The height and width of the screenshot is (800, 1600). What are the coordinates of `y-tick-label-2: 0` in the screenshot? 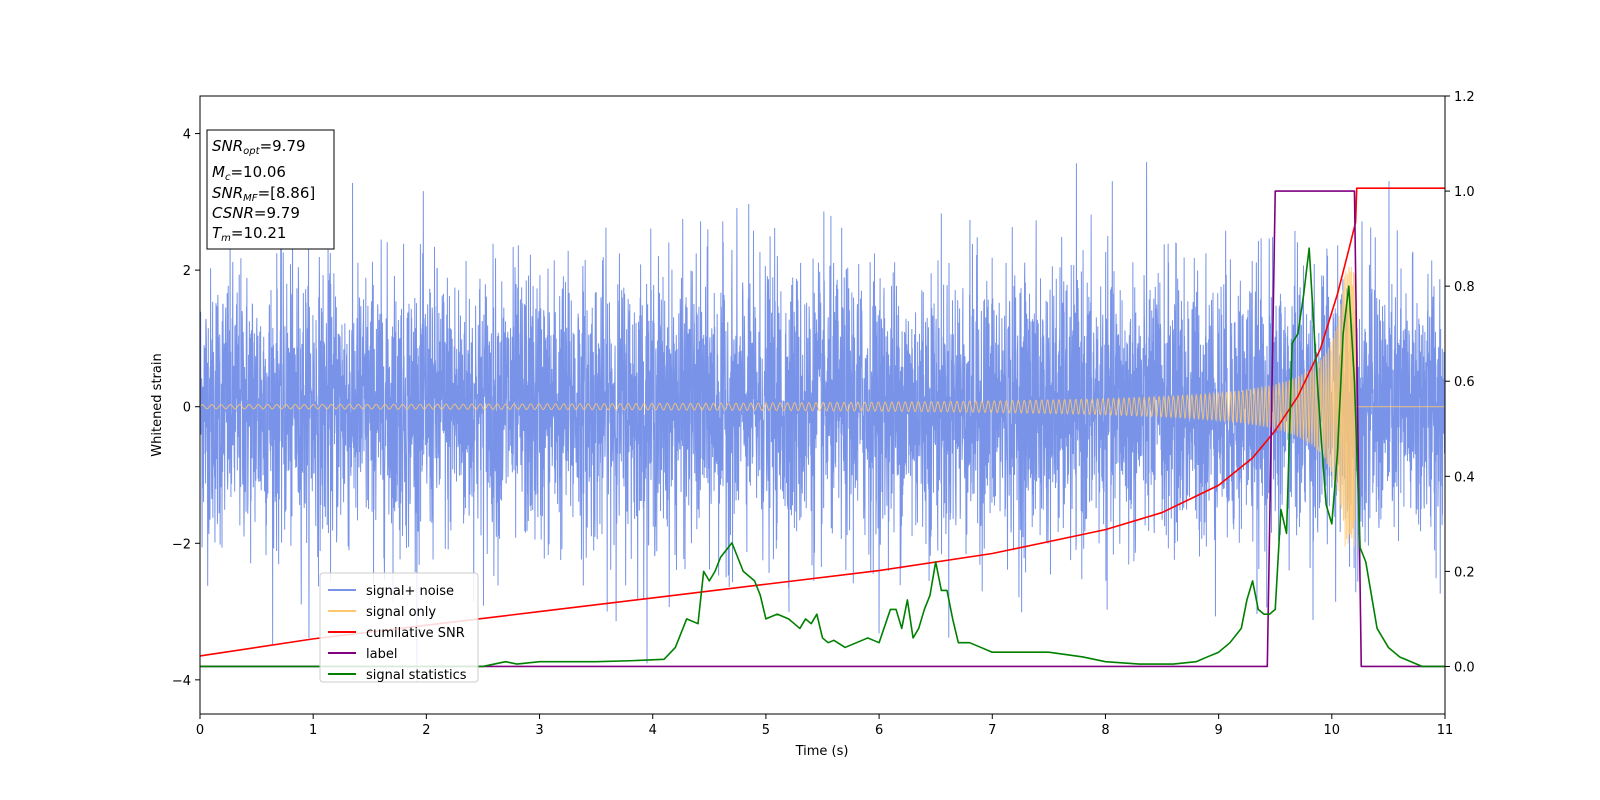 It's located at (187, 408).